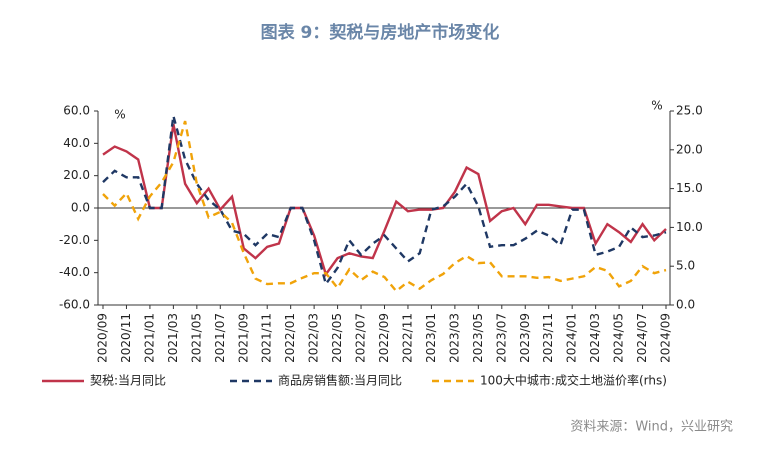  Describe the element at coordinates (619, 338) in the screenshot. I see `x-tick-label: 2024/05` at that location.